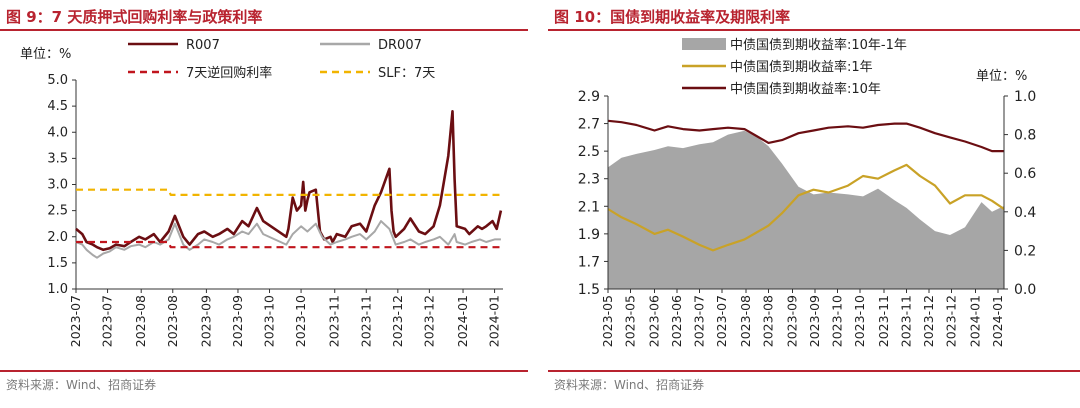 This screenshot has width=1080, height=408. I want to click on figure-10-right-tick-label: 0.2, so click(1025, 251).